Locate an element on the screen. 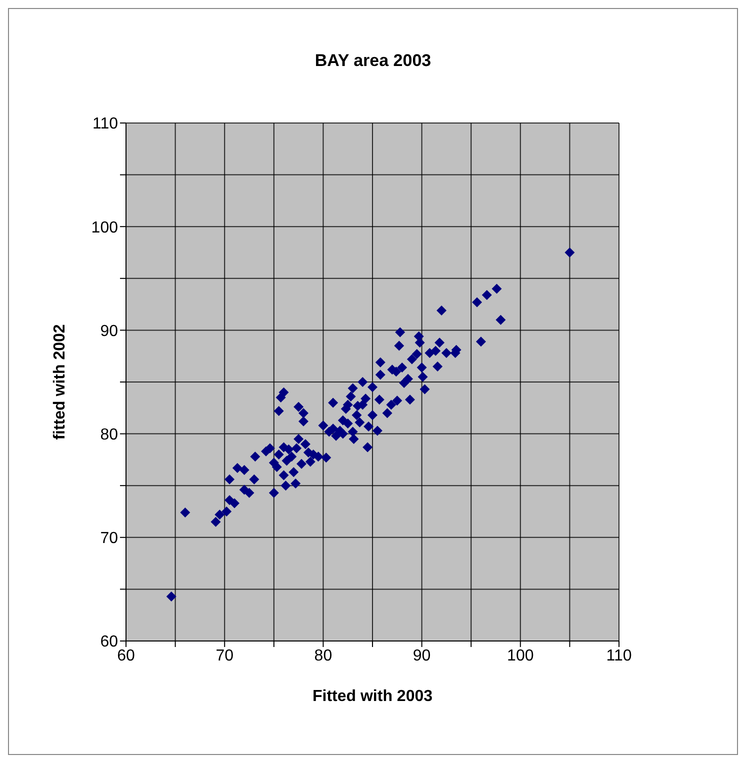 The image size is (746, 765). x-tick-label: 90 is located at coordinates (421, 655).